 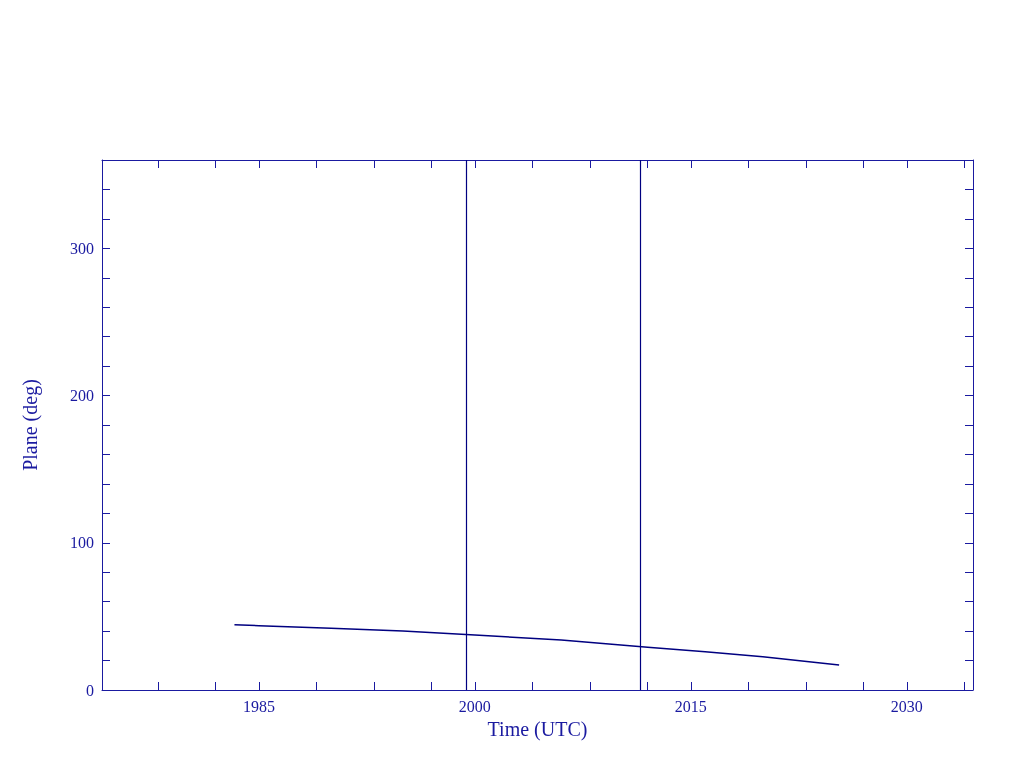 What do you see at coordinates (474, 706) in the screenshot?
I see `x-tick-label: 2000` at bounding box center [474, 706].